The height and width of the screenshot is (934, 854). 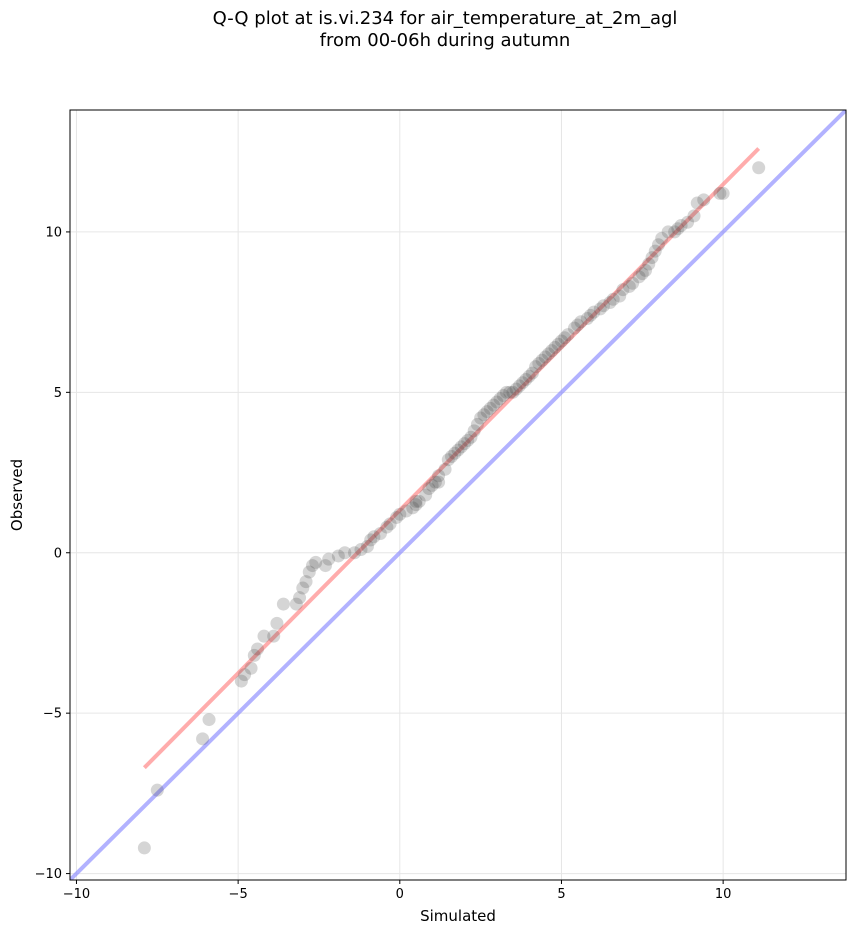 What do you see at coordinates (58, 393) in the screenshot?
I see `y-tick-label: 5` at bounding box center [58, 393].